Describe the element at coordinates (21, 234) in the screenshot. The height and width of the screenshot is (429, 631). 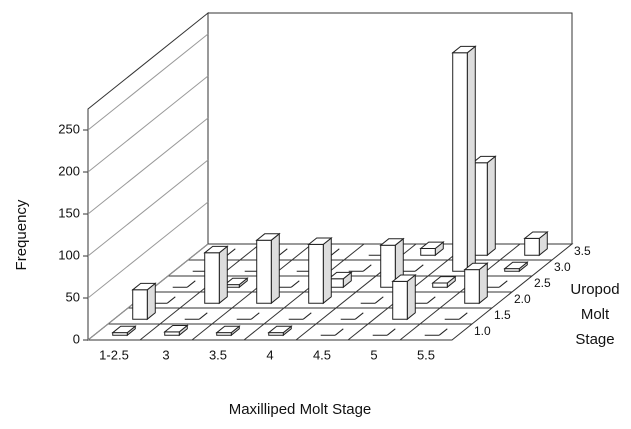
I see `y-axis-title: Frequency` at that location.